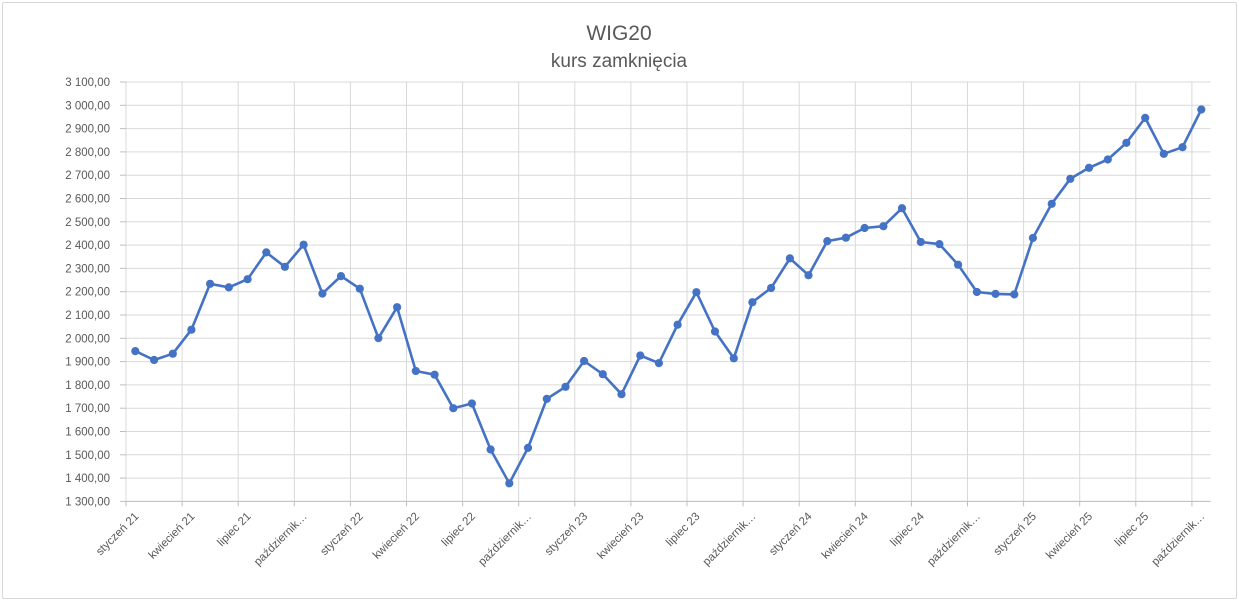 The height and width of the screenshot is (601, 1239). What do you see at coordinates (234, 530) in the screenshot?
I see `x-axis-tick-label: lipiec 21` at bounding box center [234, 530].